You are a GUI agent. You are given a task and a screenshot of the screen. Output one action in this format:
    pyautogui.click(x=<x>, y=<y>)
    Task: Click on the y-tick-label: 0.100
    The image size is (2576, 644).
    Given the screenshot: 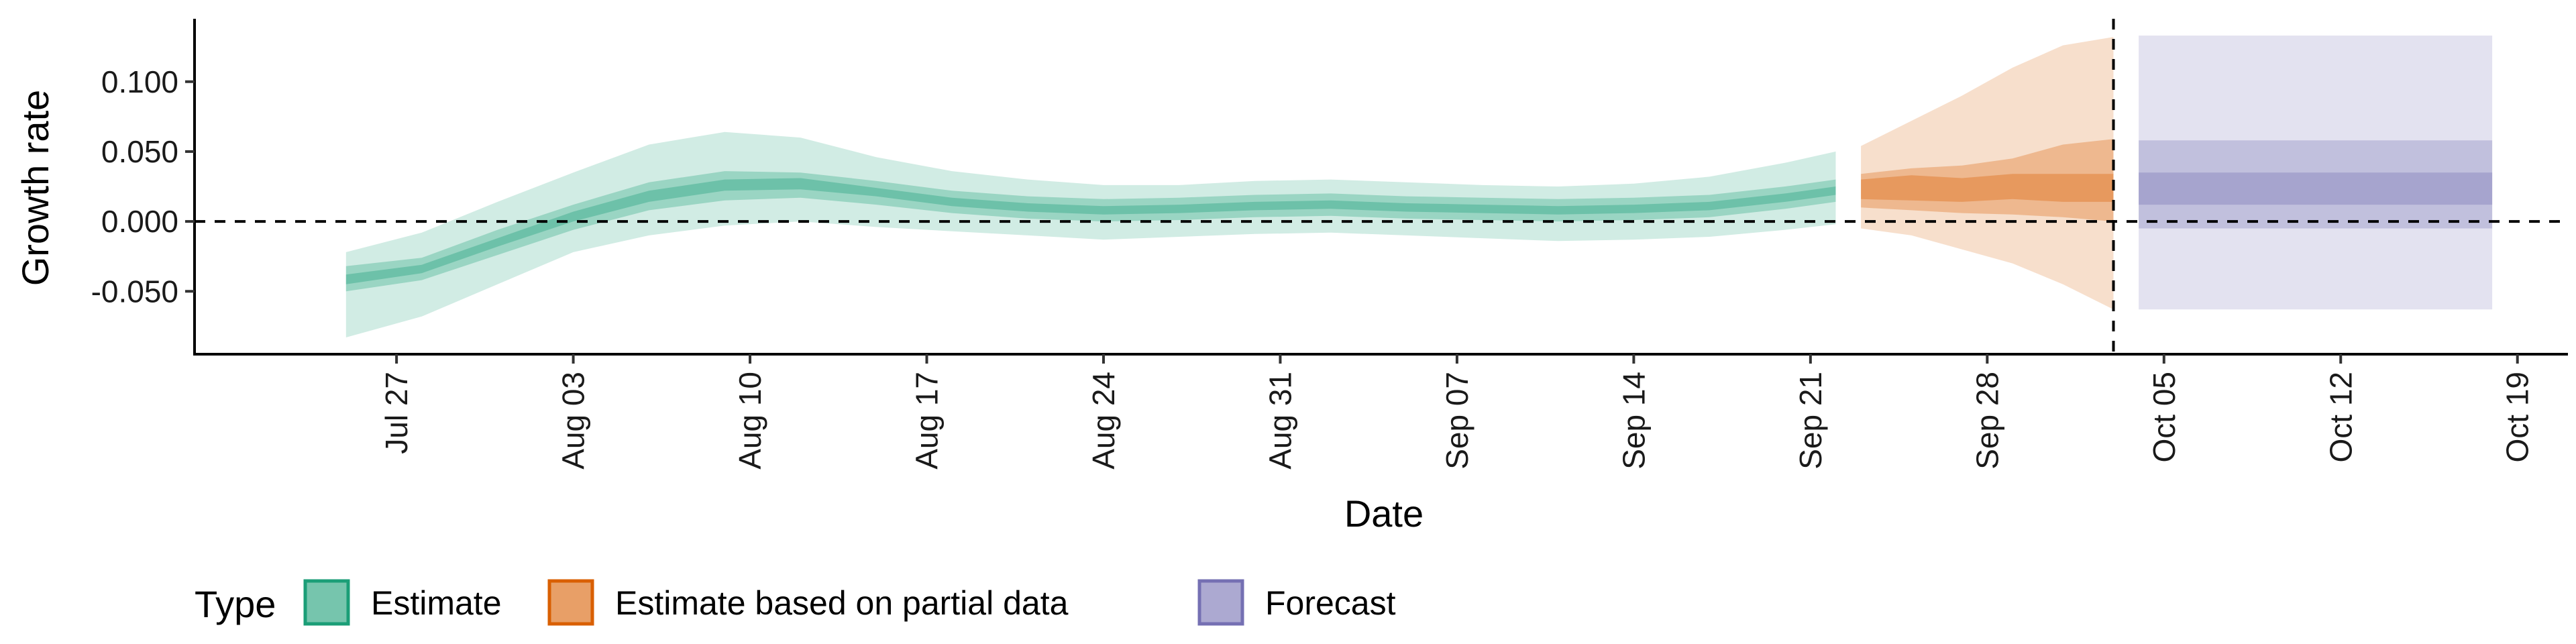 What is the action you would take?
    pyautogui.click(x=139, y=81)
    